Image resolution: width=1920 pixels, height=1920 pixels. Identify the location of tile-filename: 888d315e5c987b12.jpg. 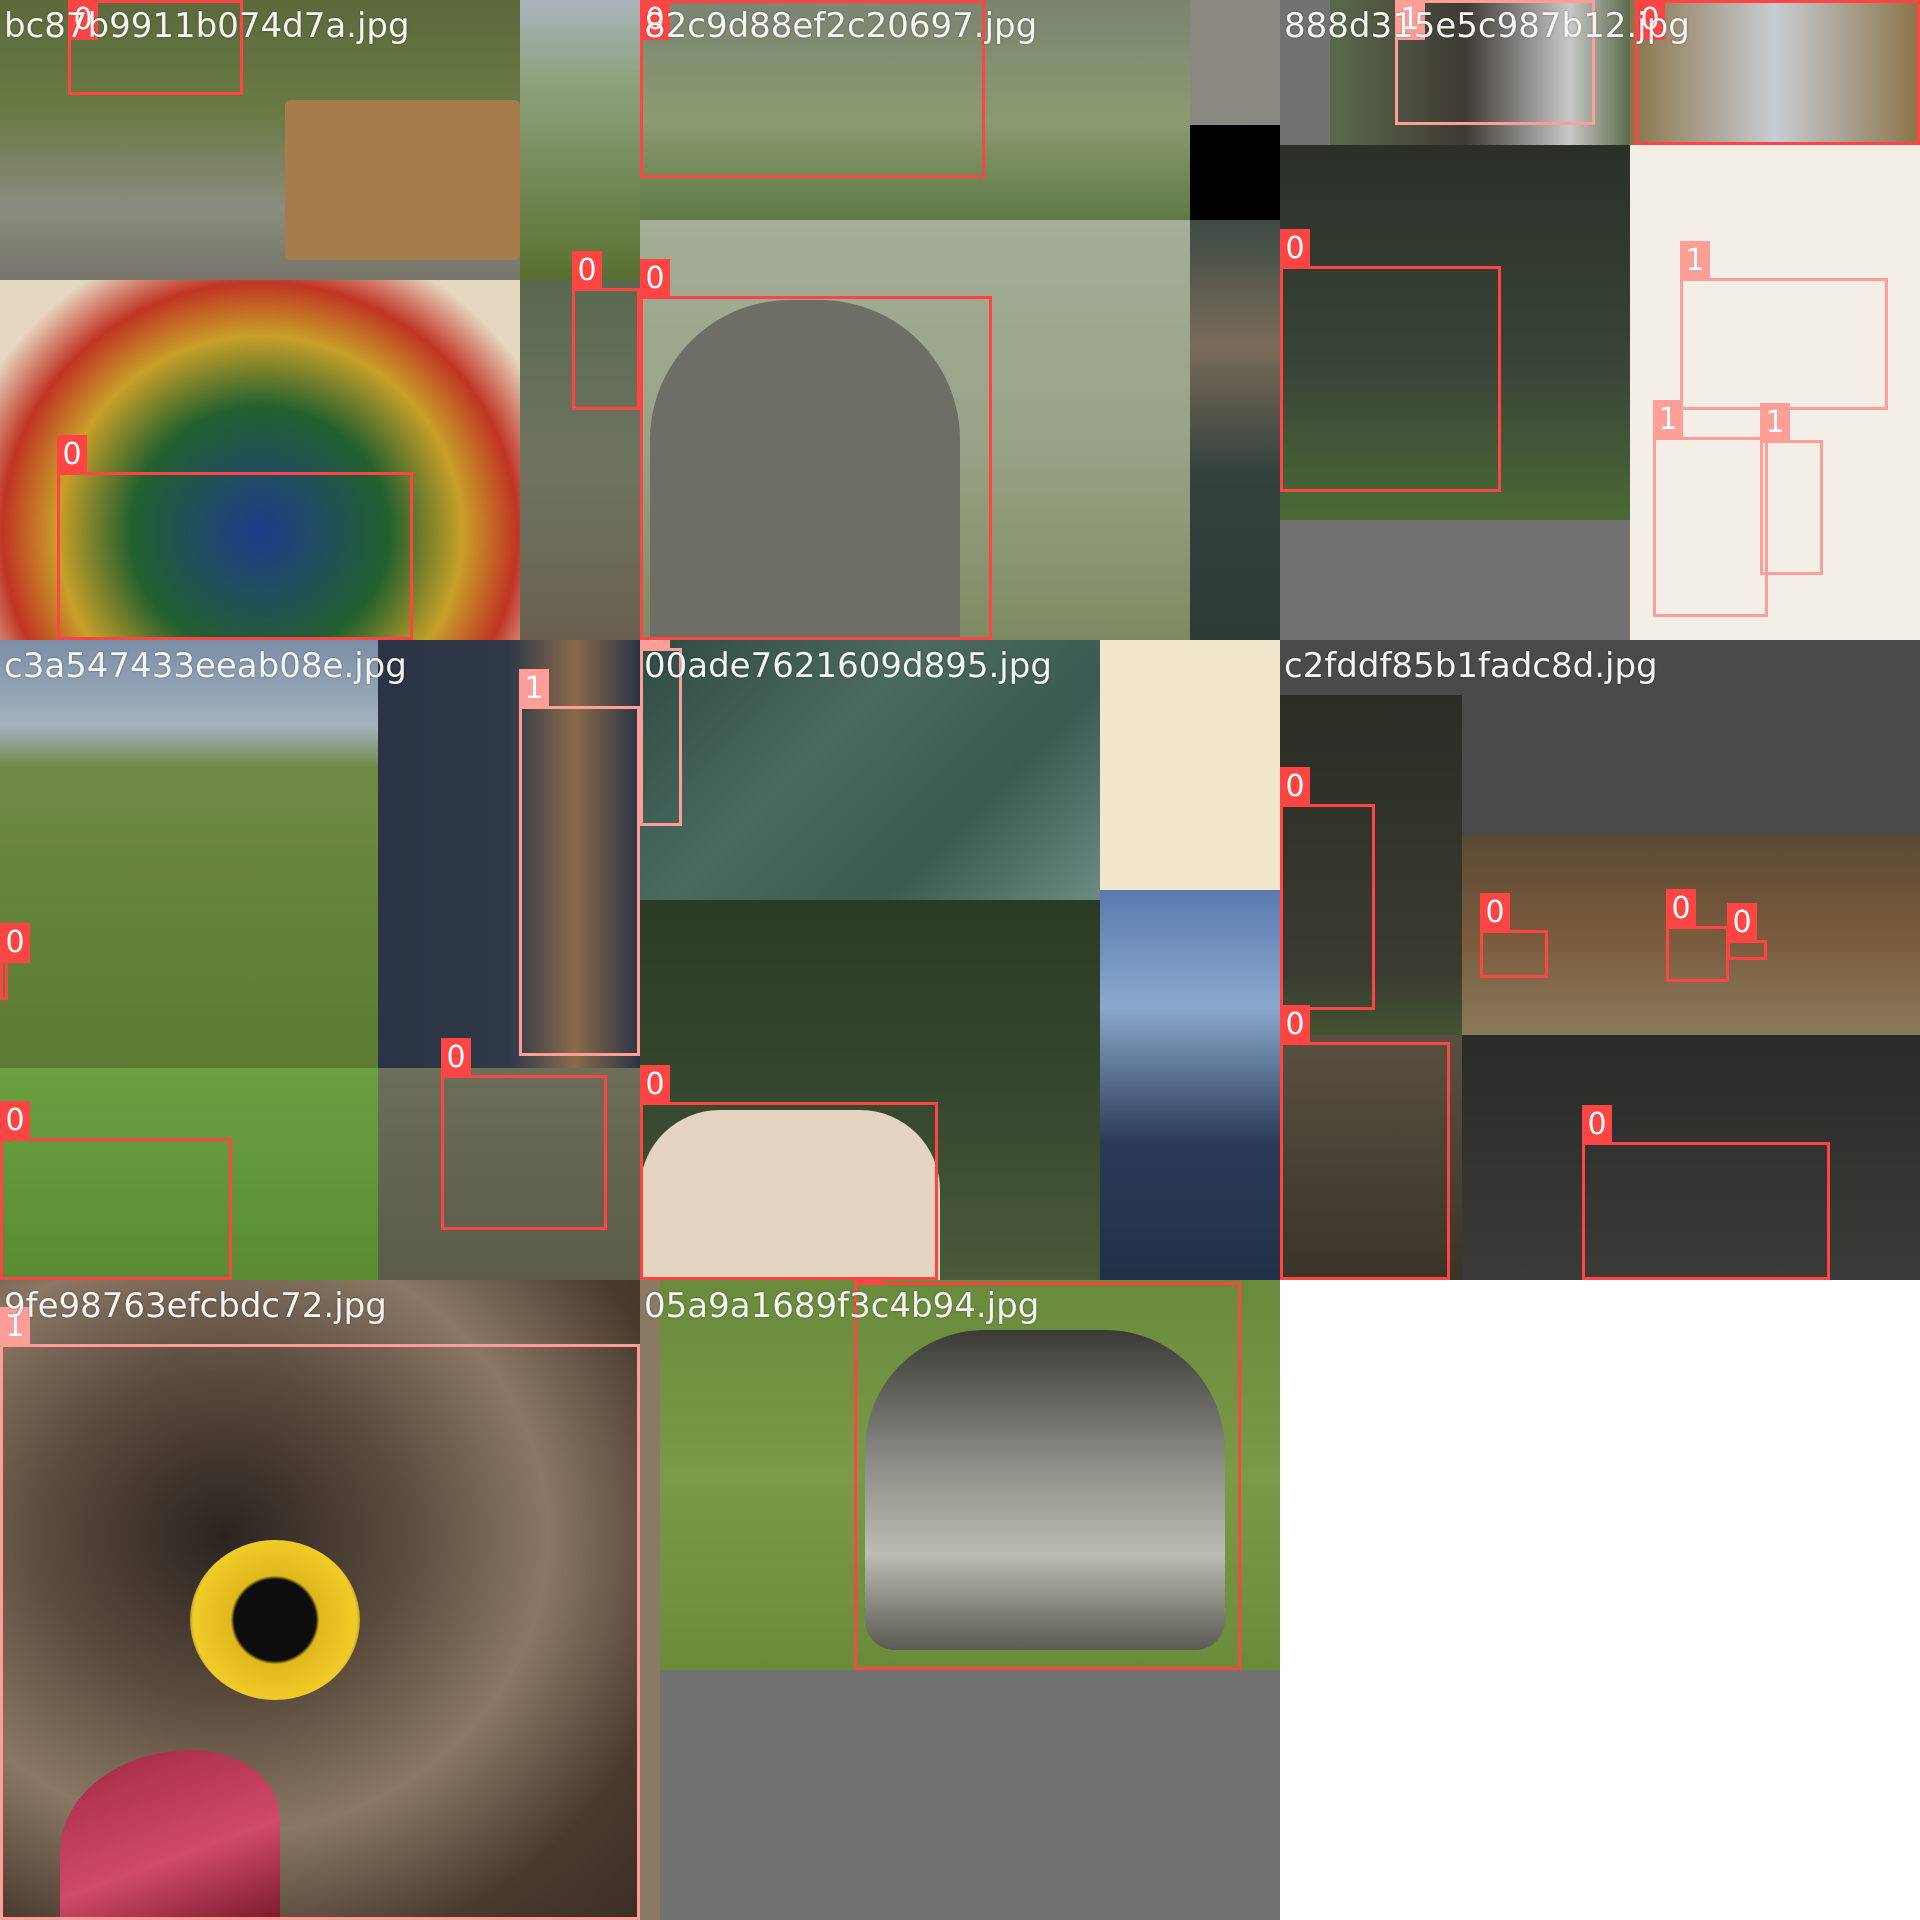
(1487, 26).